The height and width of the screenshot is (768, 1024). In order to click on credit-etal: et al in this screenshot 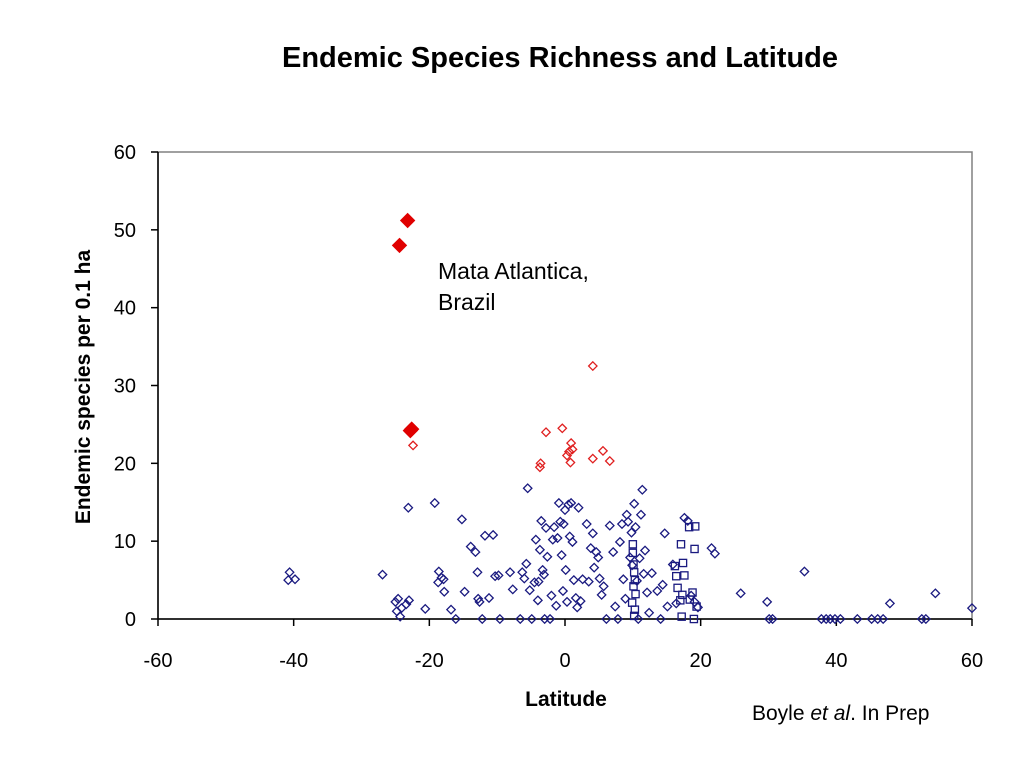, I will do `click(830, 713)`.